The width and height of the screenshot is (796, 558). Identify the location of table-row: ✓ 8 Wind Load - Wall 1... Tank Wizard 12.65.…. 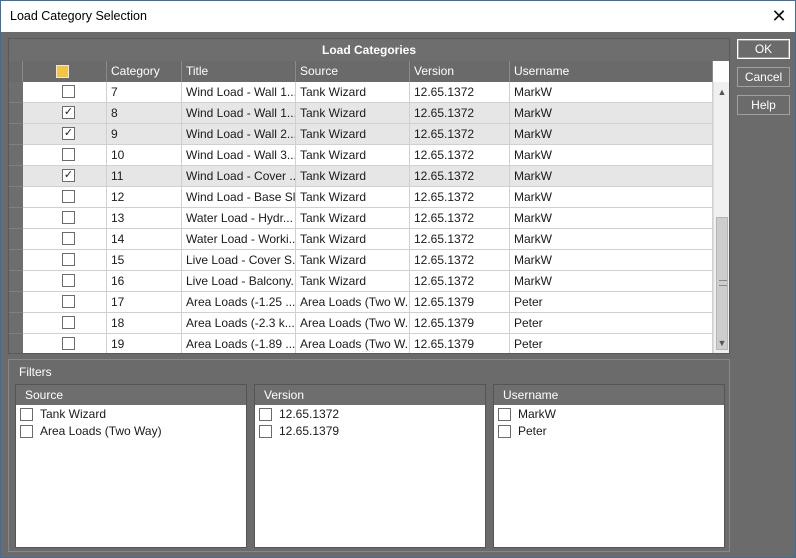
(361, 113).